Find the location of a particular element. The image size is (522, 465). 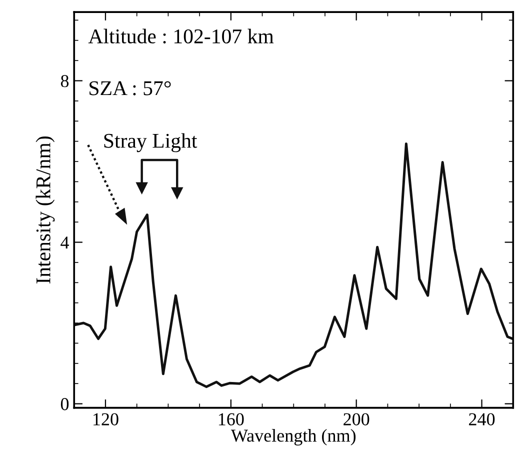

y-tick-label: 4 is located at coordinates (64, 242).